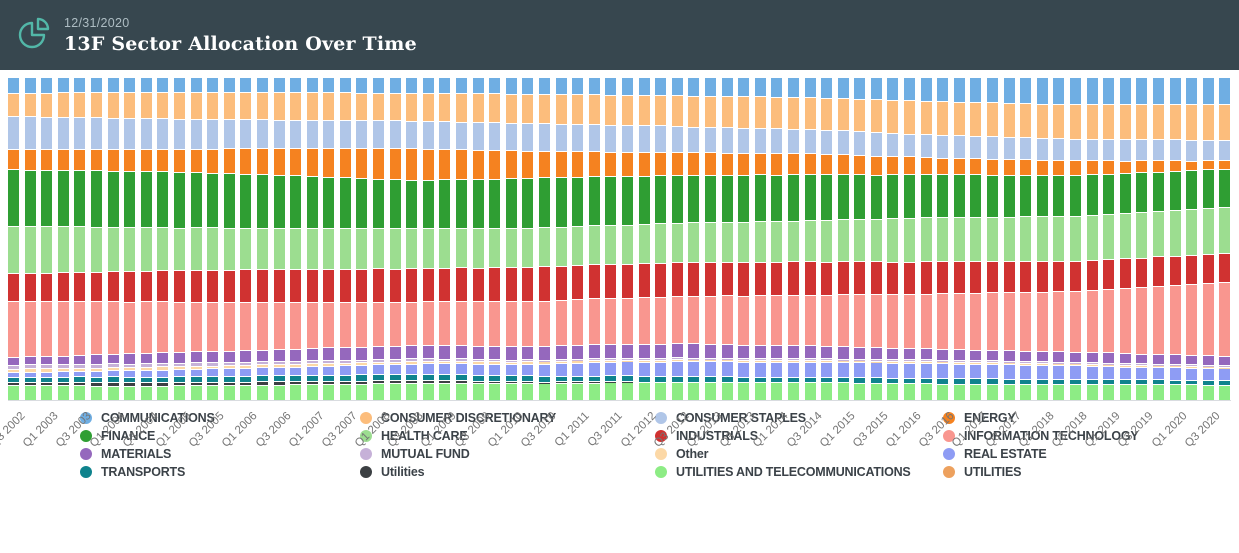  Describe the element at coordinates (507, 436) in the screenshot. I see `legend-item-health-care: HEALTH CARE` at that location.